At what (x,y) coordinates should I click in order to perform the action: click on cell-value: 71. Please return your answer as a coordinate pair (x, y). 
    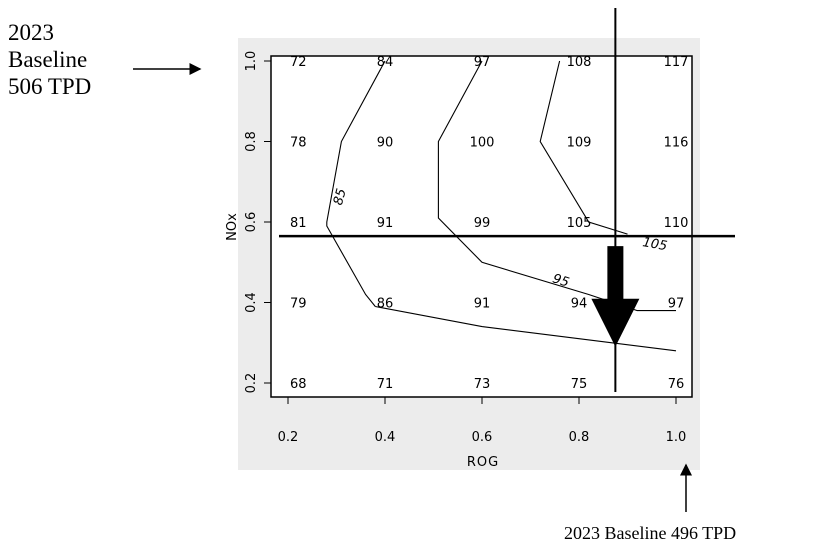
    Looking at the image, I should click on (385, 384).